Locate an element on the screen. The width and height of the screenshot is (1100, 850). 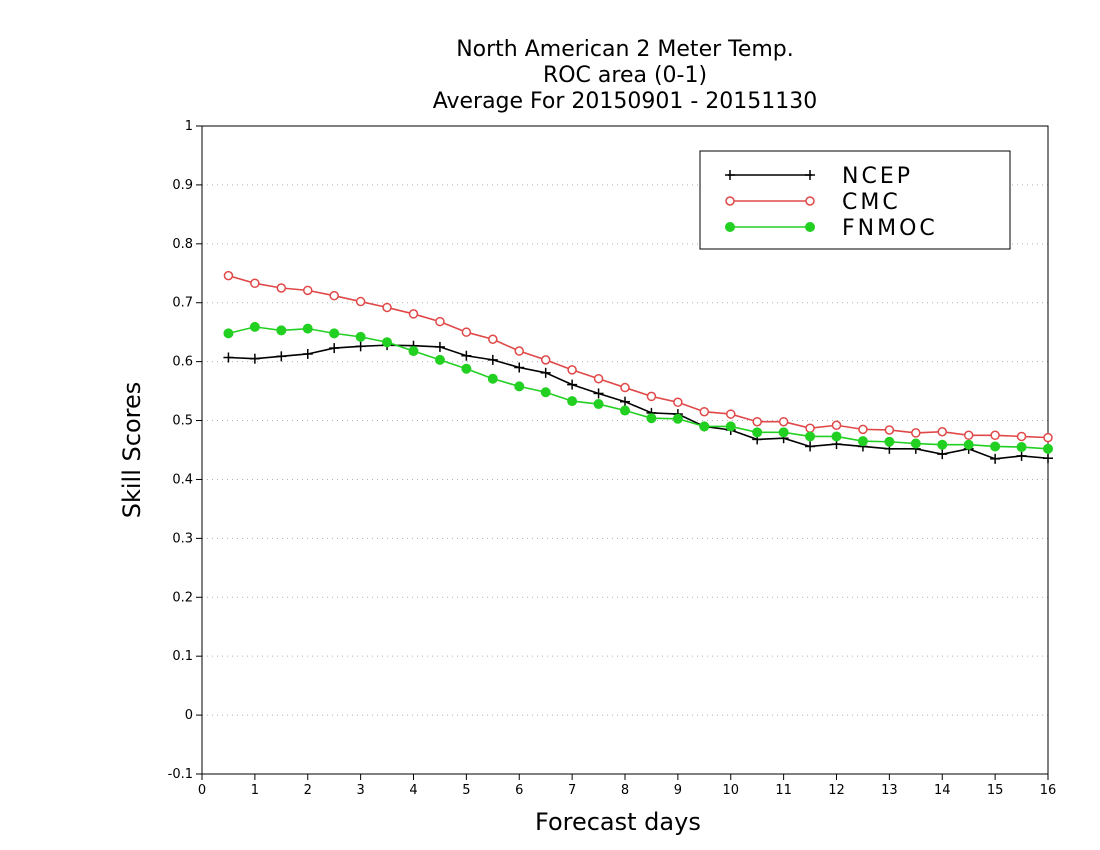
y-tick-label: 0.5 is located at coordinates (182, 421).